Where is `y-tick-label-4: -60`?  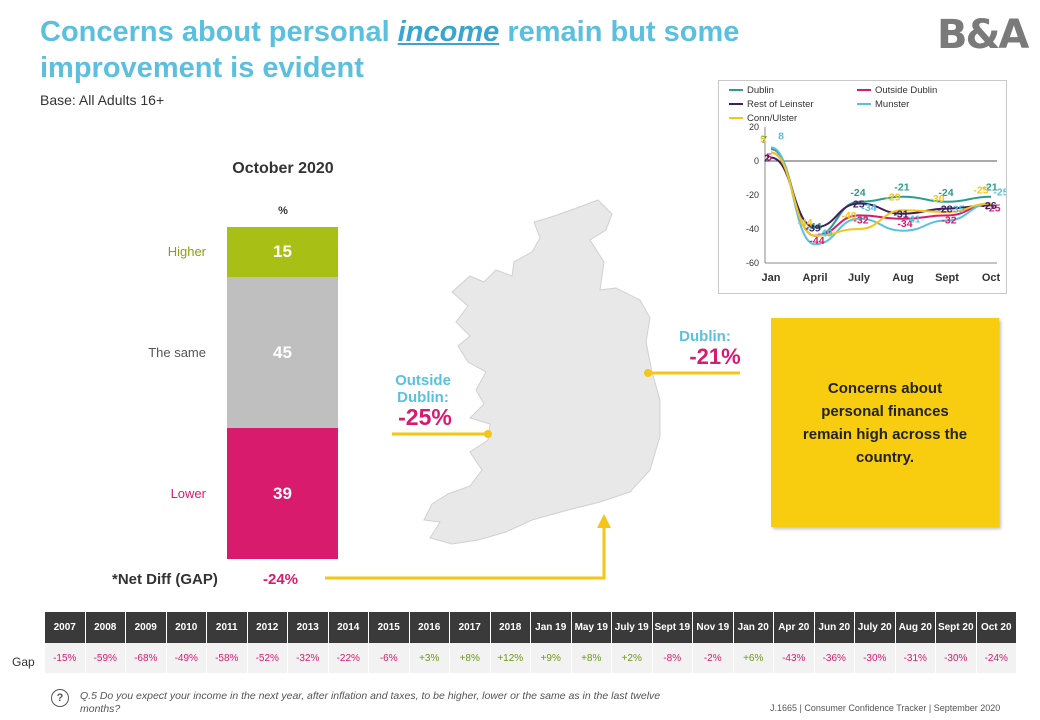
y-tick-label-4: -60 is located at coordinates (752, 263).